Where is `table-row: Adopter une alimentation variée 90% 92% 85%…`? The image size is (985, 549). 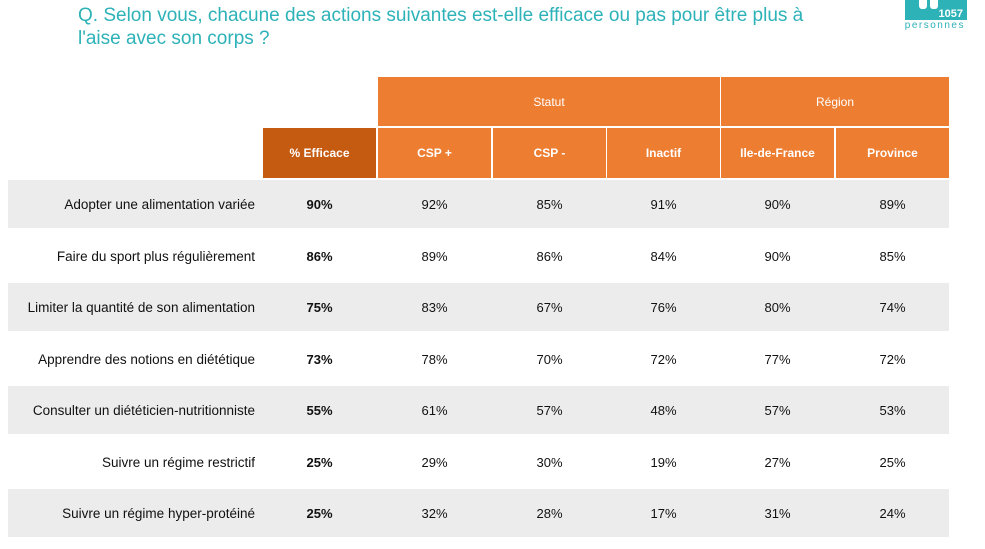
table-row: Adopter une alimentation variée 90% 92% 85%… is located at coordinates (478, 204).